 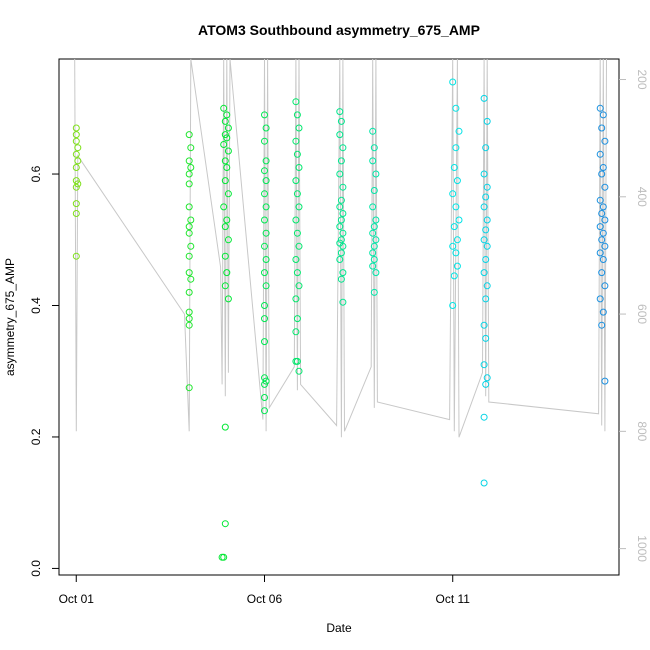 I want to click on y-tick-label: 0.4, so click(x=36, y=305).